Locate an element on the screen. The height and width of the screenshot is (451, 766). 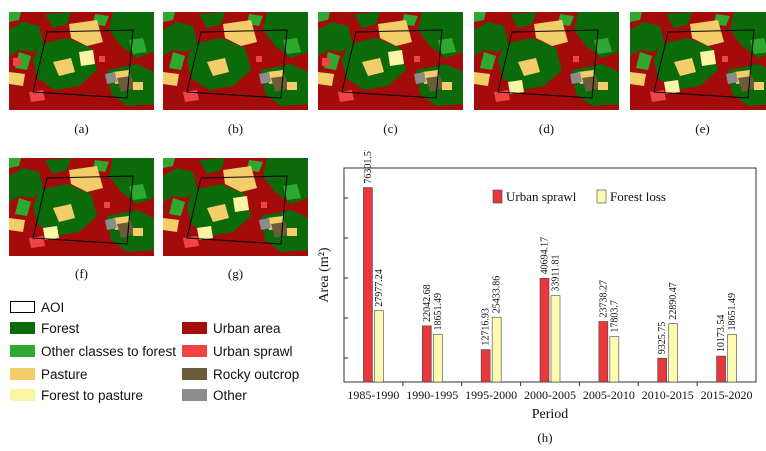
y-axis-label: Area (m²) is located at coordinates (324, 274).